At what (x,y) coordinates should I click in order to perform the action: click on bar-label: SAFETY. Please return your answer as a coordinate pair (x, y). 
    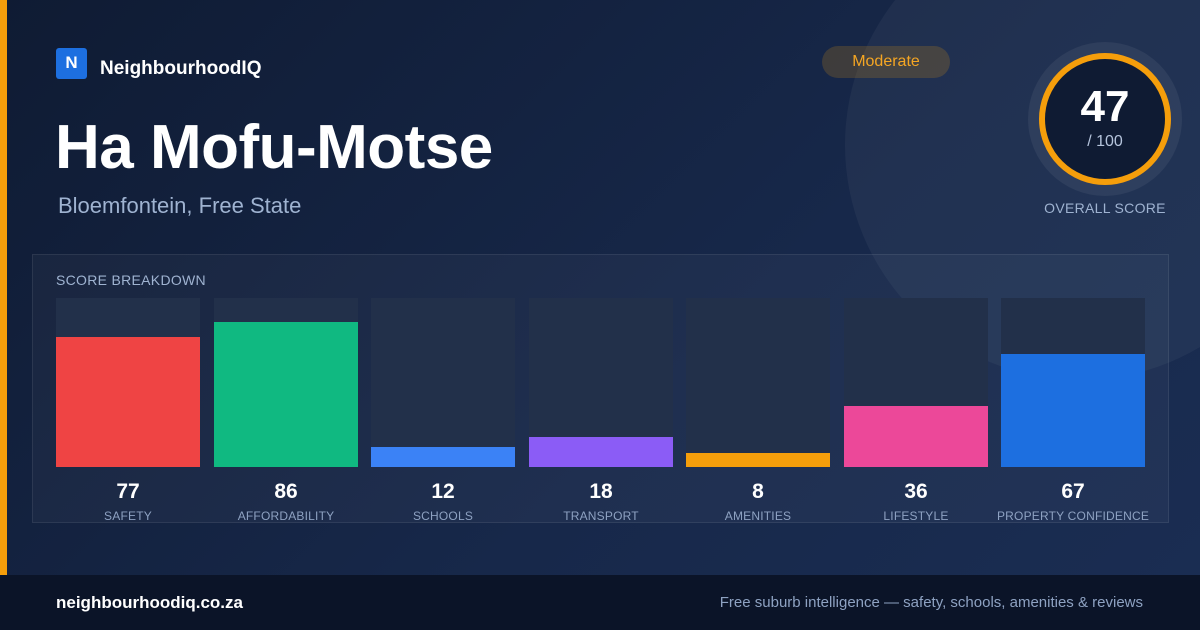
    Looking at the image, I should click on (128, 516).